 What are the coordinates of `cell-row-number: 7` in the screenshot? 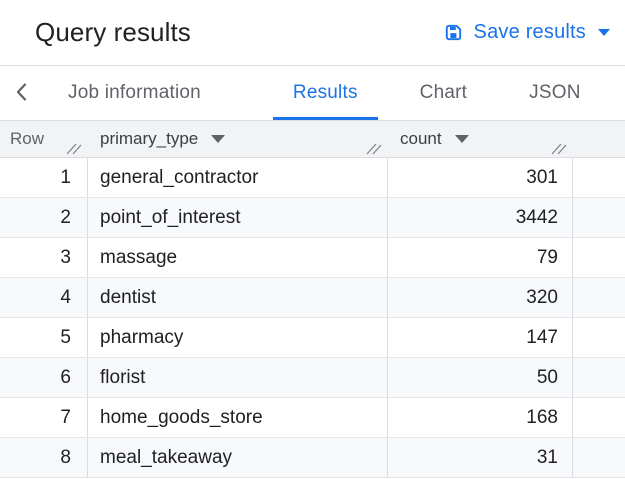 It's located at (44, 417).